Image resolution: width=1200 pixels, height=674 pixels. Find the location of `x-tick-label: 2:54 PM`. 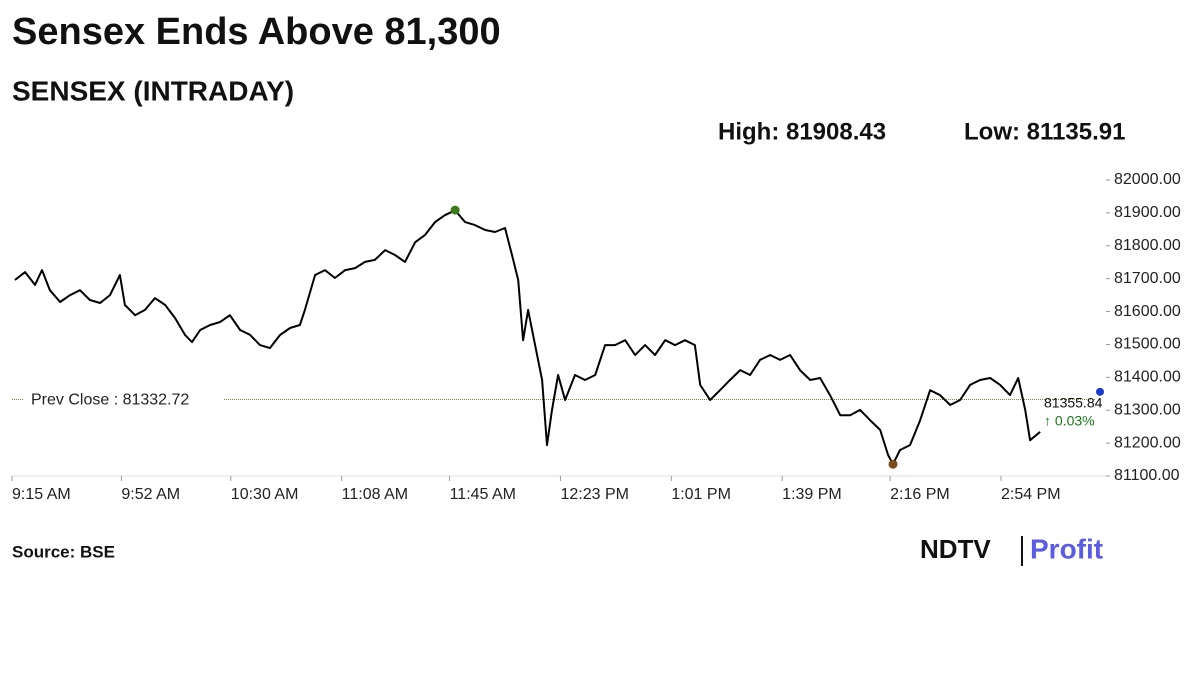

x-tick-label: 2:54 PM is located at coordinates (1031, 494).